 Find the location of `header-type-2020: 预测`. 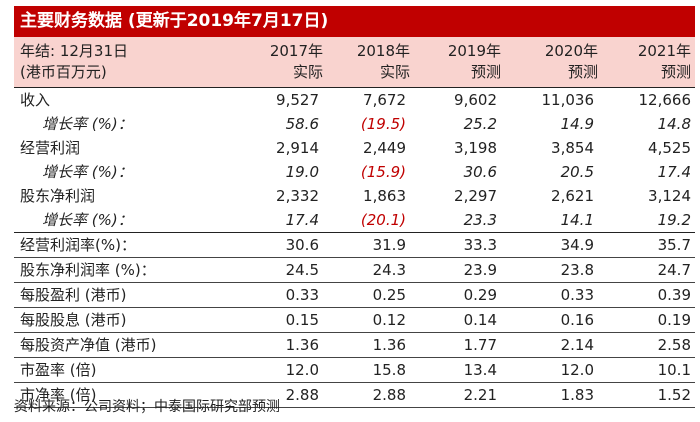

header-type-2020: 预测 is located at coordinates (582, 72).